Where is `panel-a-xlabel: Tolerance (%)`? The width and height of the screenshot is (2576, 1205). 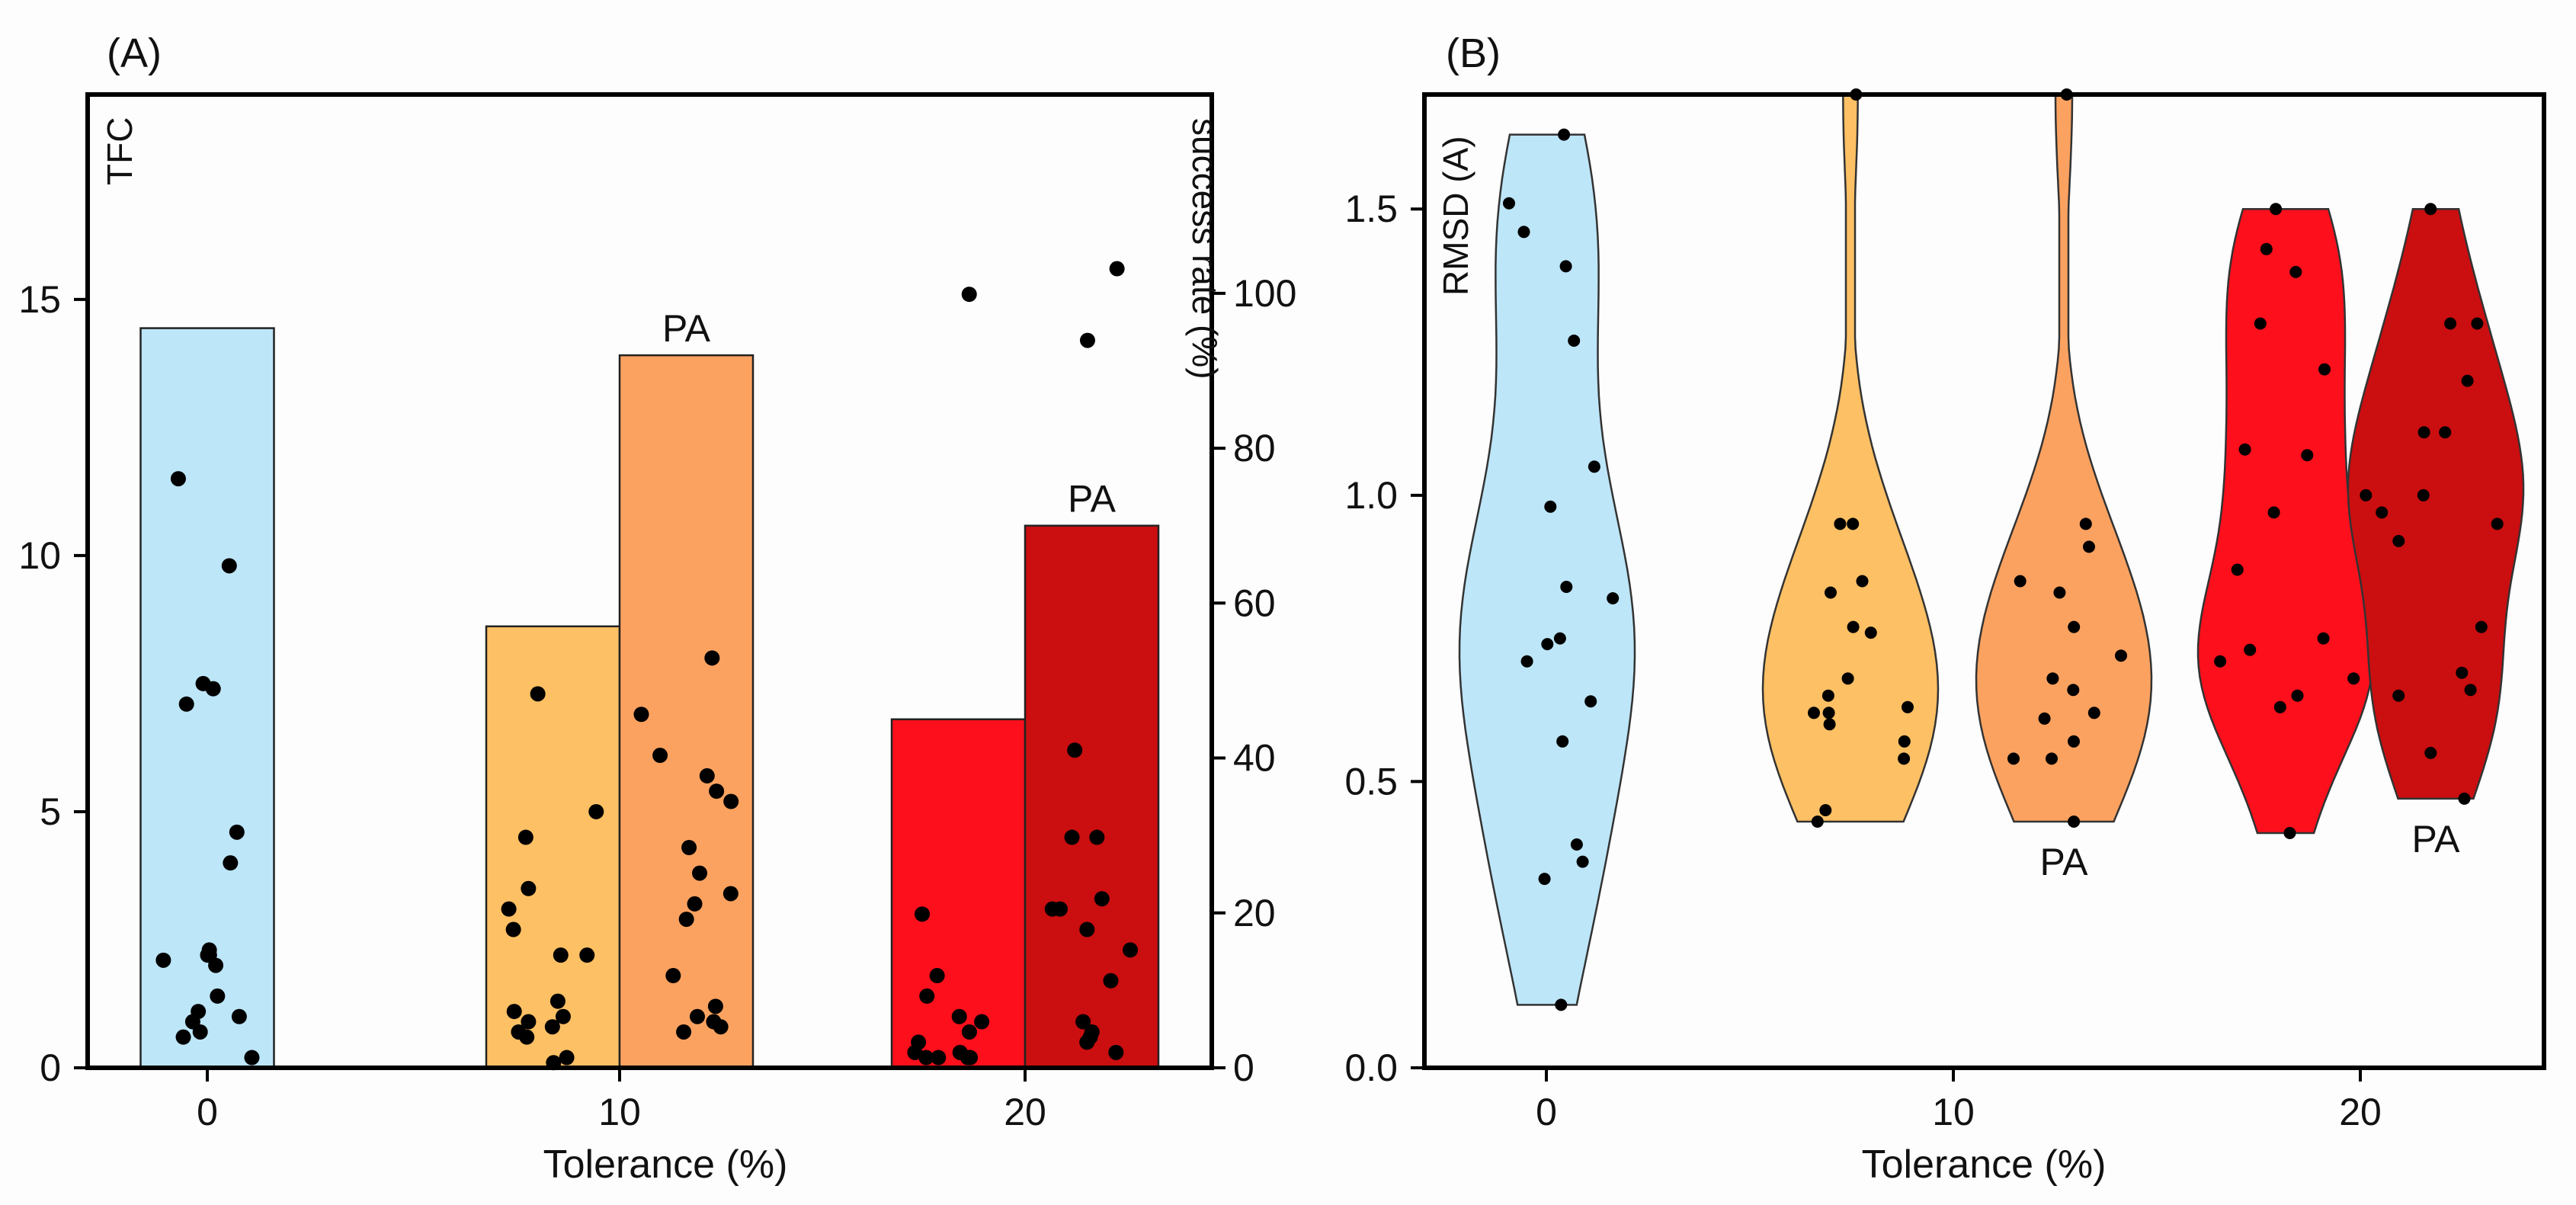
panel-a-xlabel: Tolerance (%) is located at coordinates (665, 1165).